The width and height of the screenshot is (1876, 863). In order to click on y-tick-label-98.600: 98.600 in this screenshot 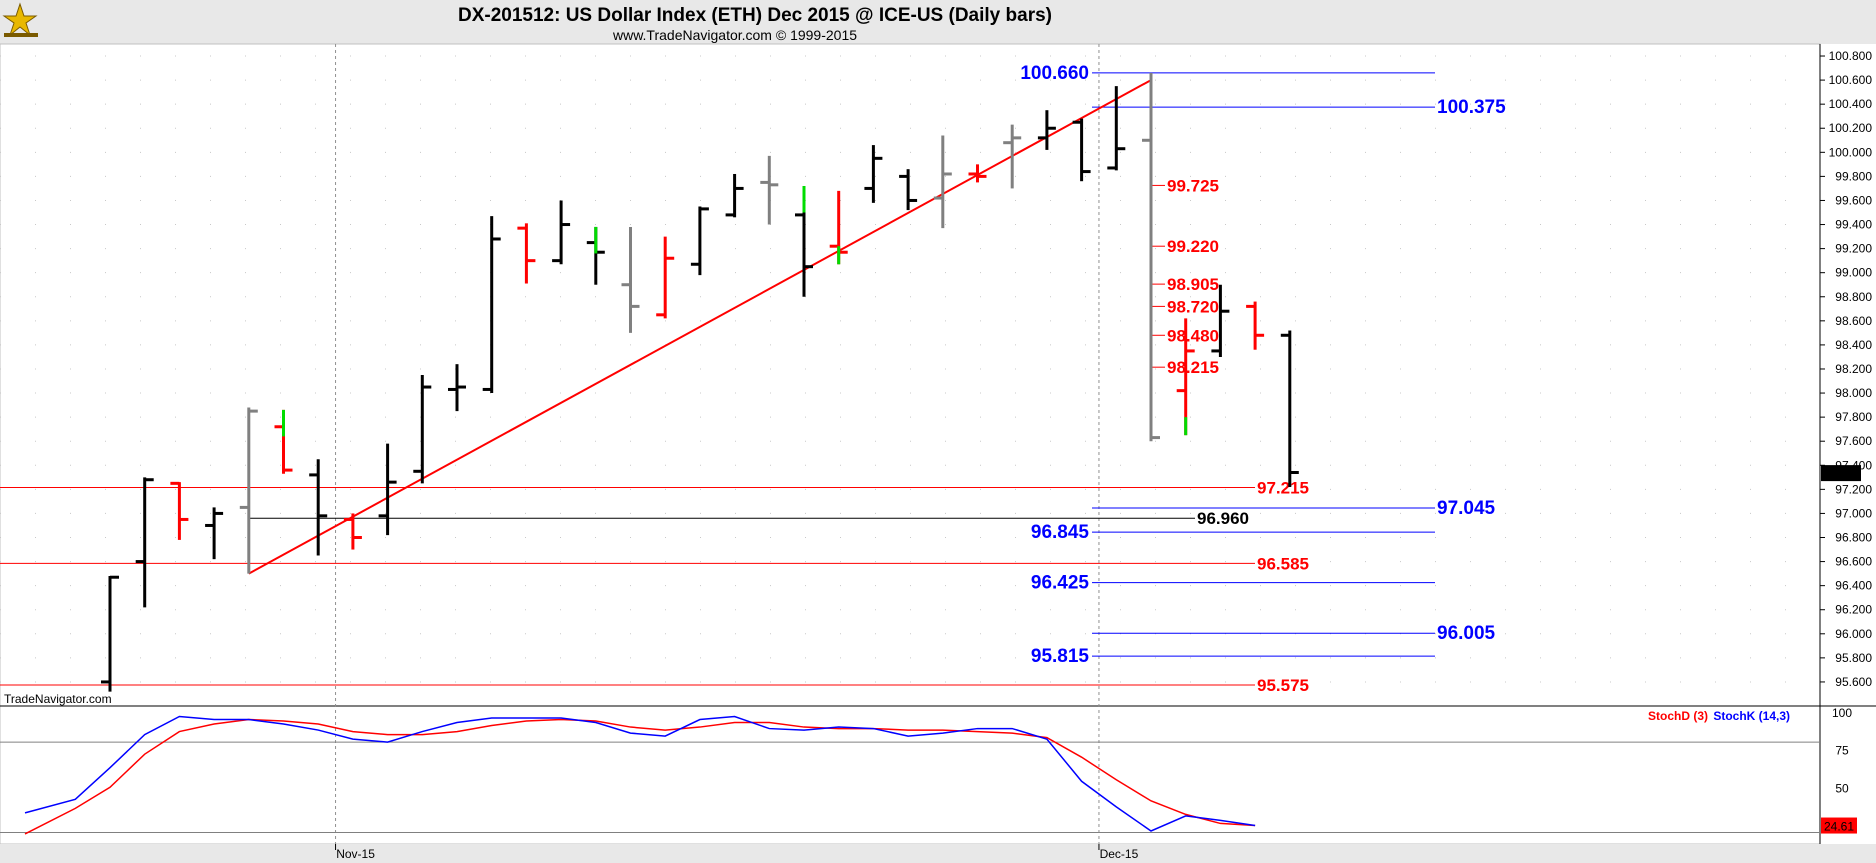, I will do `click(1853, 321)`.